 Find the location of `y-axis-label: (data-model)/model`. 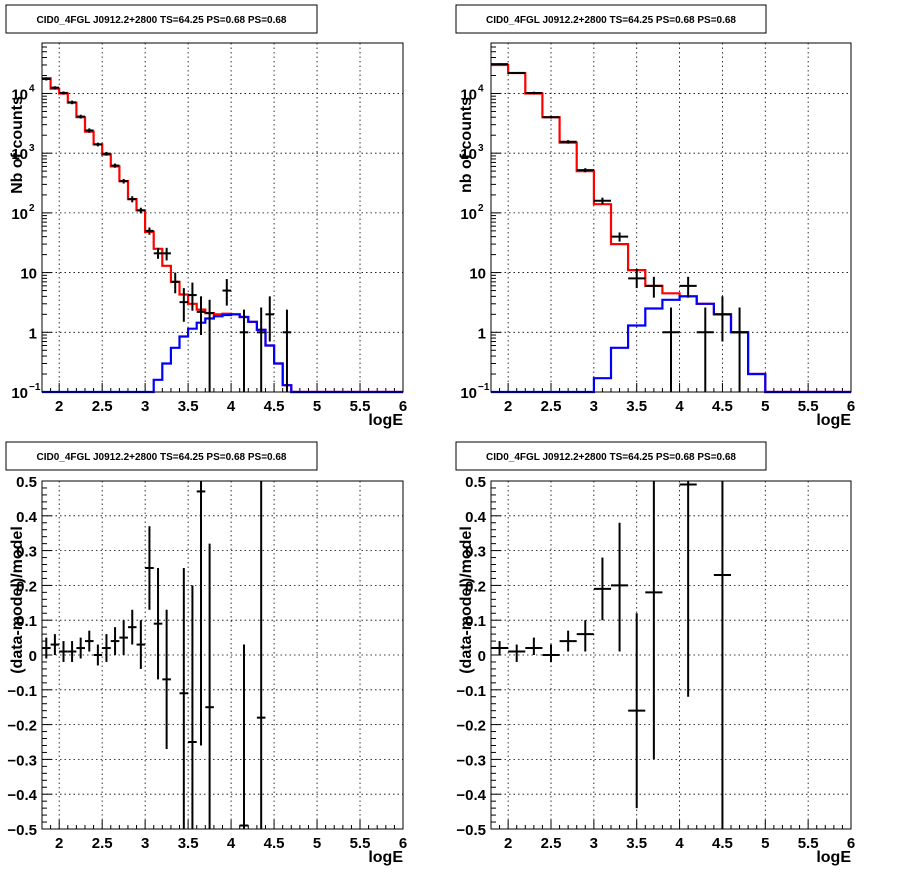

y-axis-label: (data-model)/model is located at coordinates (466, 600).